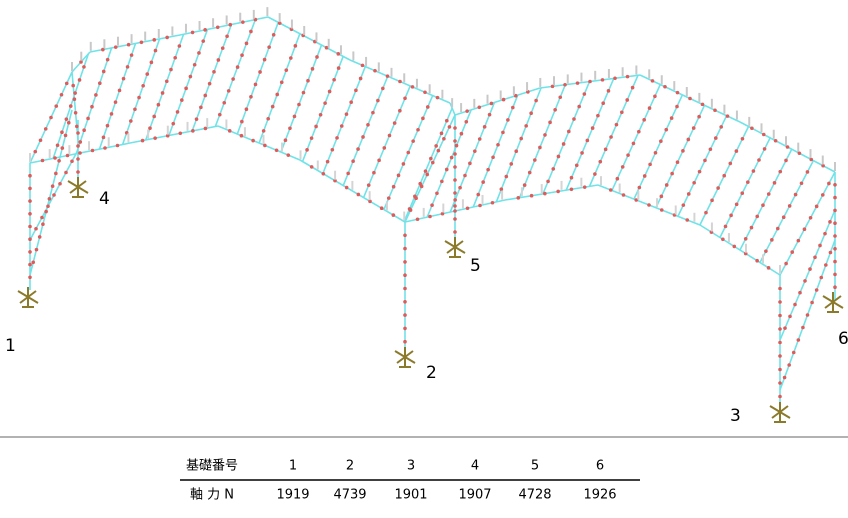  Describe the element at coordinates (475, 466) in the screenshot. I see `table-header-cell: 4` at that location.